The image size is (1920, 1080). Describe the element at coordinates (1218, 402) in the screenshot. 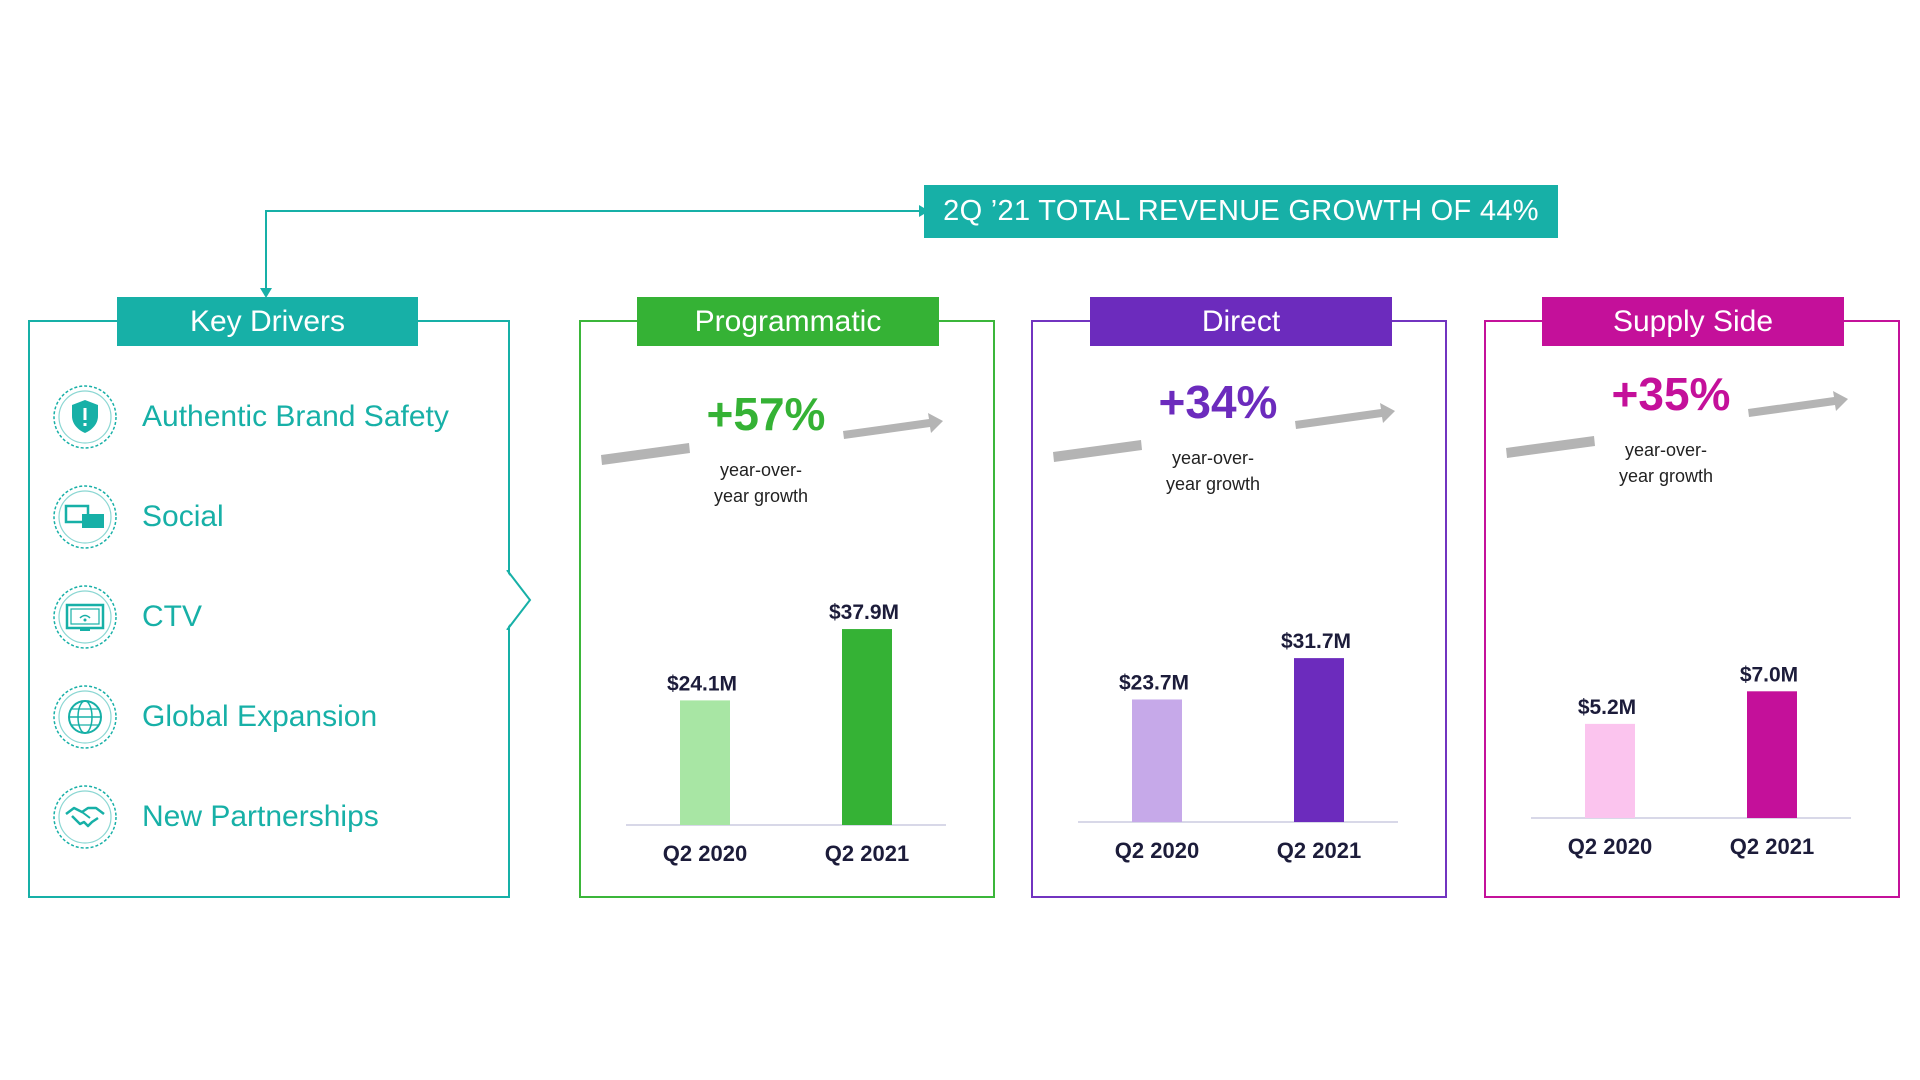

I see `growth-percent: +34%` at that location.